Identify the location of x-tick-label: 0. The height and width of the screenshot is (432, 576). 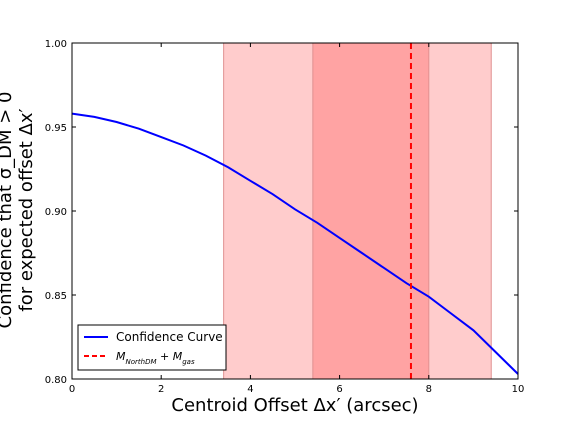
(72, 389).